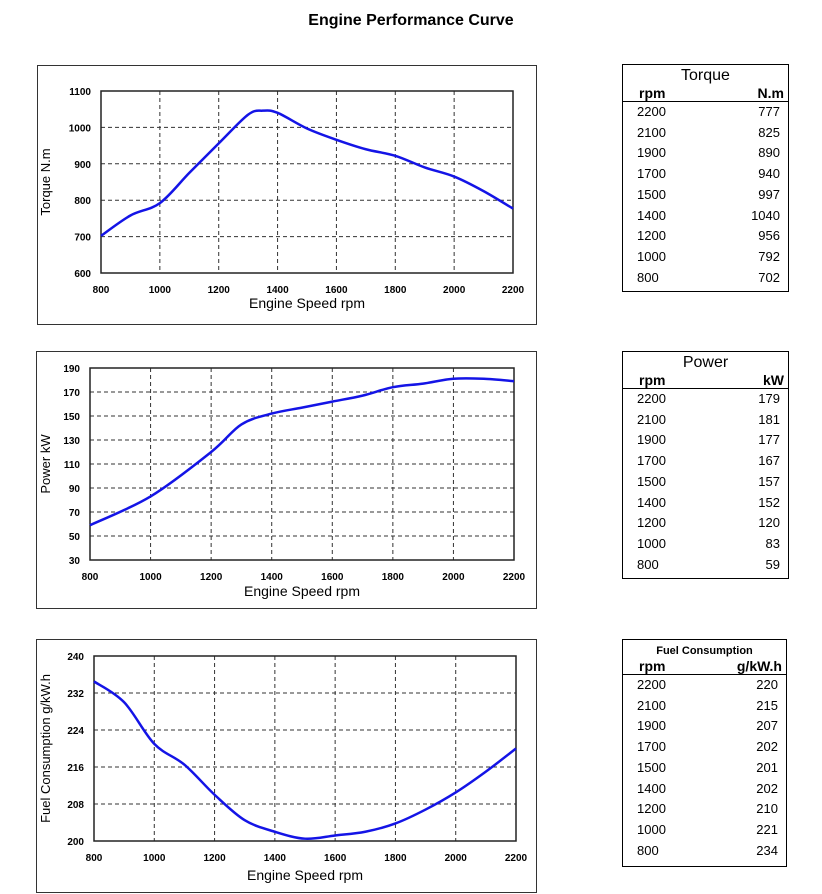 This screenshot has width=822, height=894. What do you see at coordinates (705, 133) in the screenshot?
I see `table-row: 2100 825` at bounding box center [705, 133].